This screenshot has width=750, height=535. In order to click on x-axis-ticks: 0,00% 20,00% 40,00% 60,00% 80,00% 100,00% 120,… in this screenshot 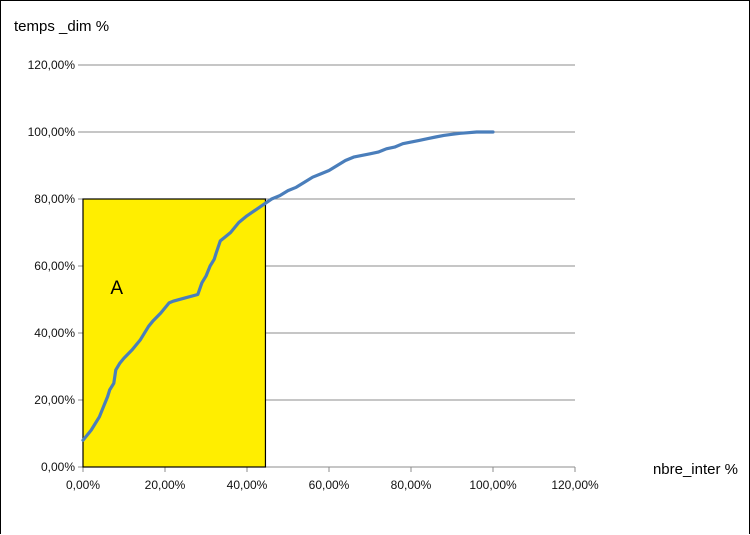, I will do `click(332, 485)`.